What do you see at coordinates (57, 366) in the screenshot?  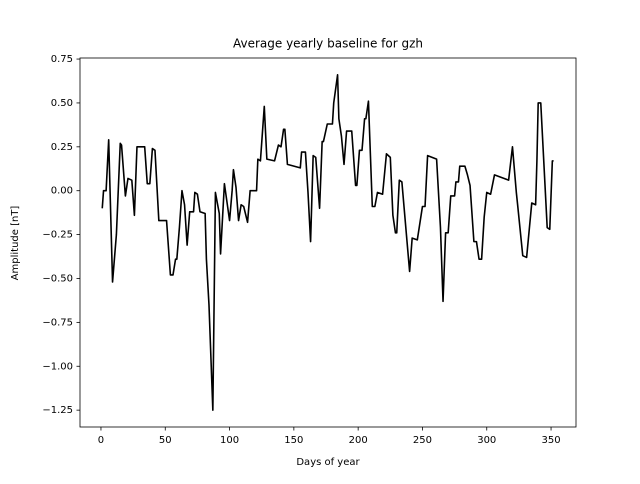 I see `y-tick-label: −1.00` at bounding box center [57, 366].